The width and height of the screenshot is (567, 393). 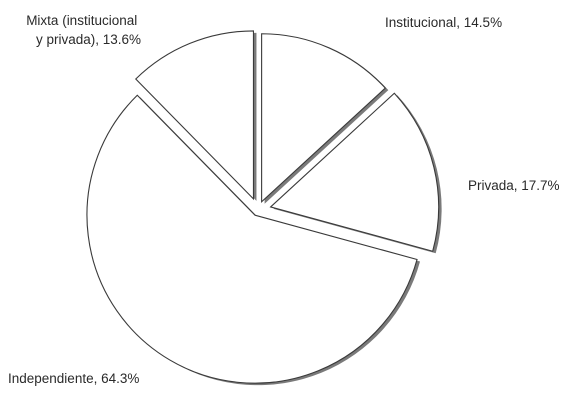 I want to click on label-mixta: Mixta (institucional y privada), 13.6%, so click(x=83, y=30).